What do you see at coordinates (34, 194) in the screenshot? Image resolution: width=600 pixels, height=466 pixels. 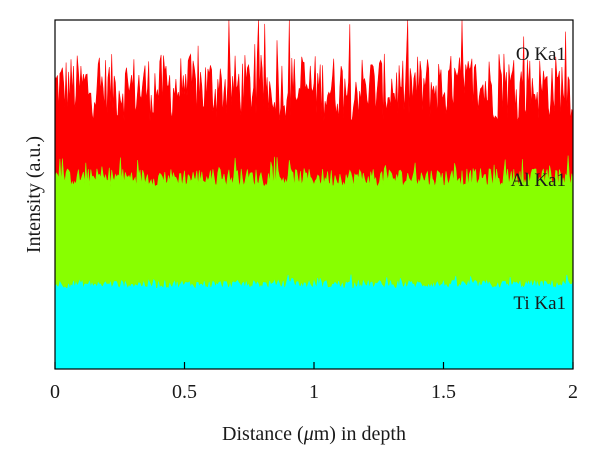 I see `y-axis-label: Intensity (a.u.)` at bounding box center [34, 194].